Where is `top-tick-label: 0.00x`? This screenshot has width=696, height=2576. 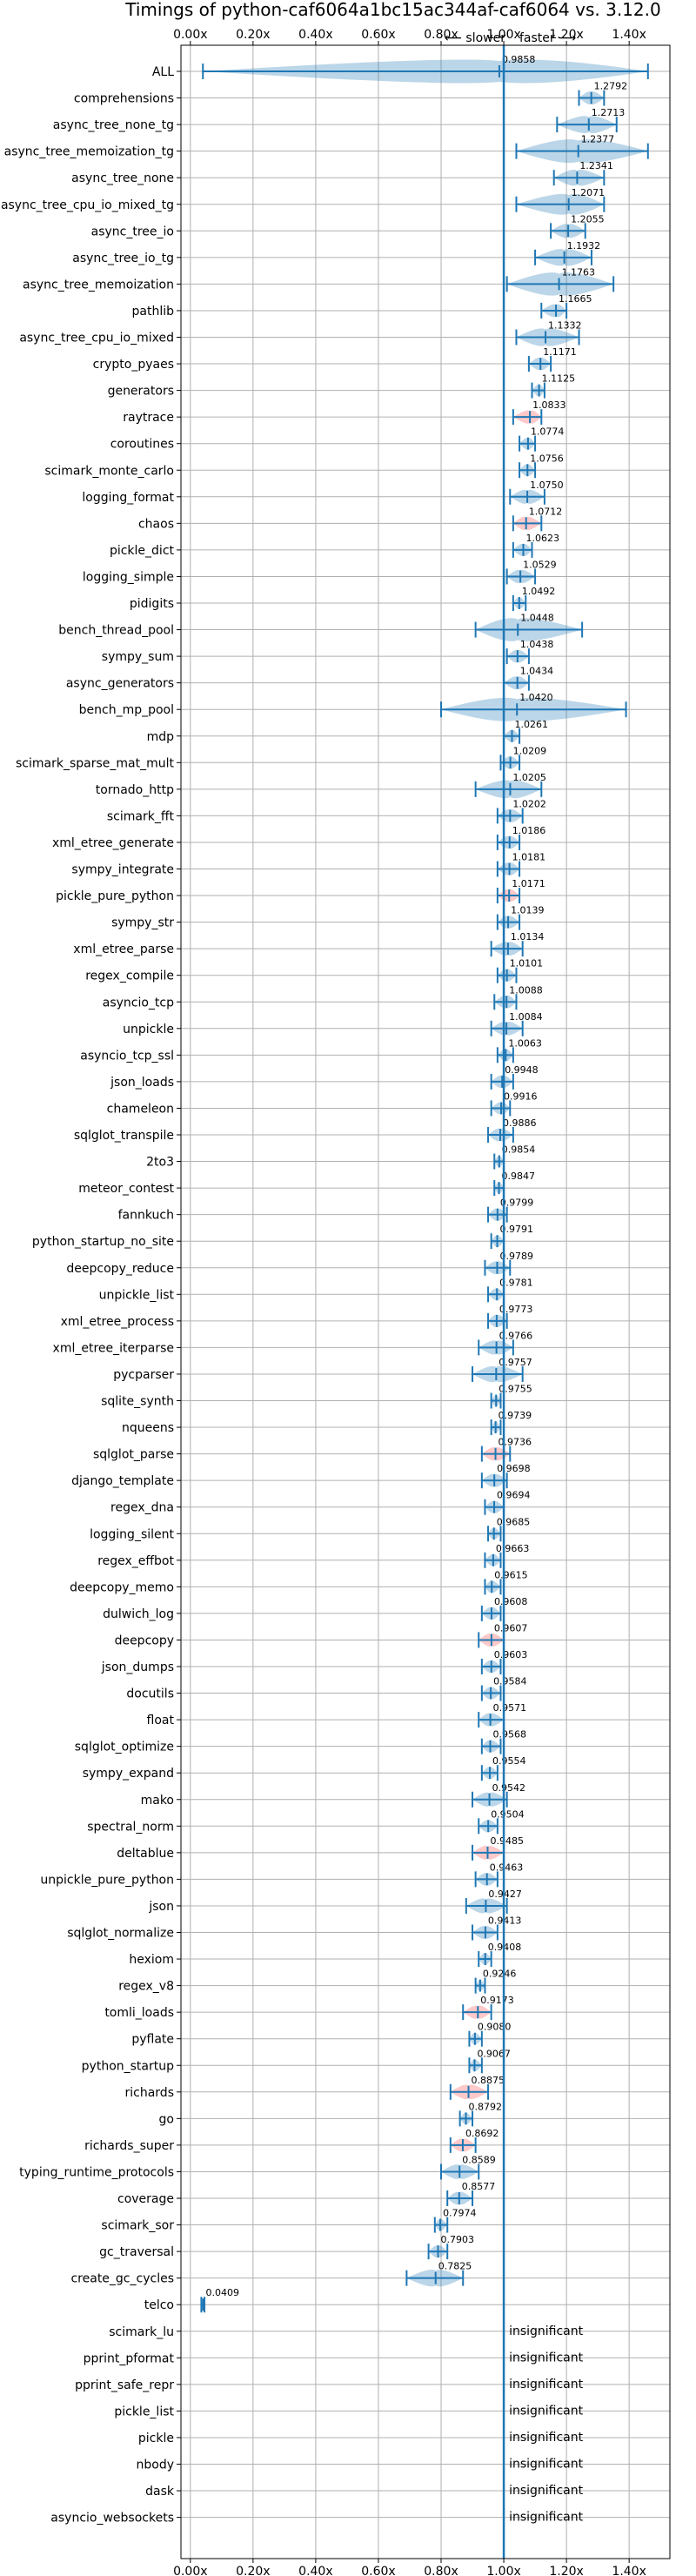
top-tick-label: 0.00x is located at coordinates (190, 35).